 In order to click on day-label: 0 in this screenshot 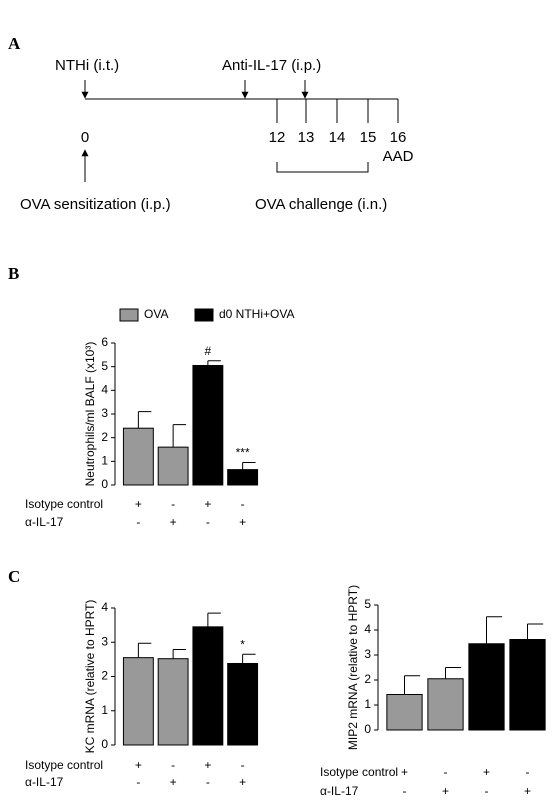, I will do `click(85, 137)`.